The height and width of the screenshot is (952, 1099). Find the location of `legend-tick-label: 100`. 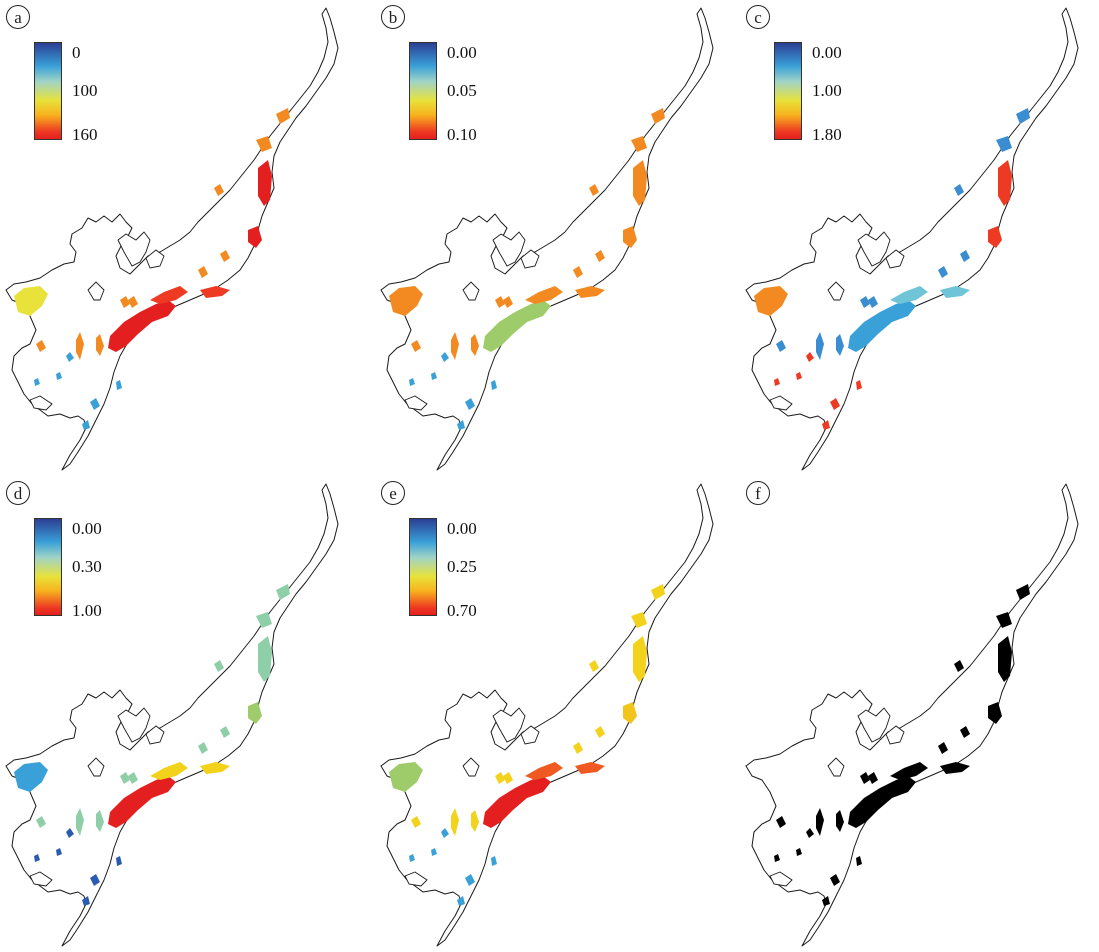

legend-tick-label: 100 is located at coordinates (85, 90).